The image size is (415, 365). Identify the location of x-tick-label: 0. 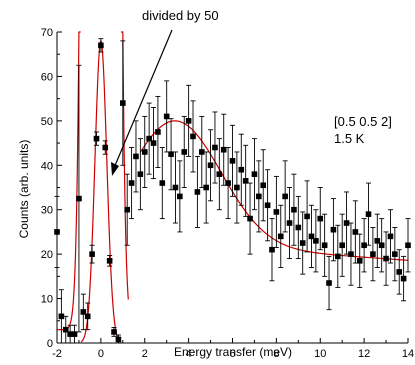
(101, 354).